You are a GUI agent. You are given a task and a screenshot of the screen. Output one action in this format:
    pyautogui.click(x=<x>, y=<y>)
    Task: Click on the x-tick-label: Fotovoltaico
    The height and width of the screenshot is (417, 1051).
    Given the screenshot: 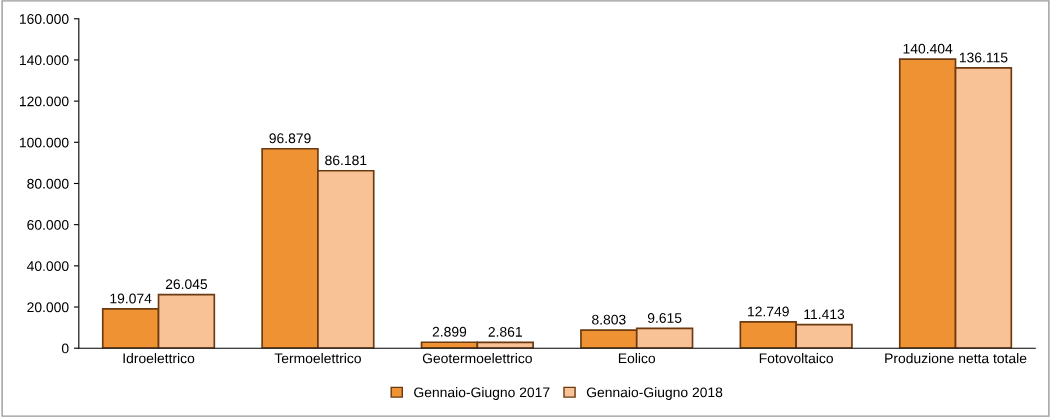 What is the action you would take?
    pyautogui.click(x=796, y=358)
    